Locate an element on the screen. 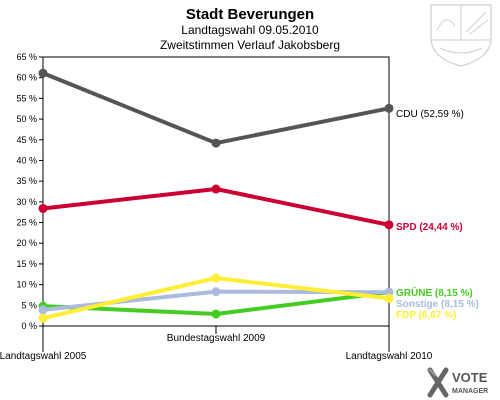 The width and height of the screenshot is (500, 400). nrw-coat-of-arms-icon is located at coordinates (461, 35).